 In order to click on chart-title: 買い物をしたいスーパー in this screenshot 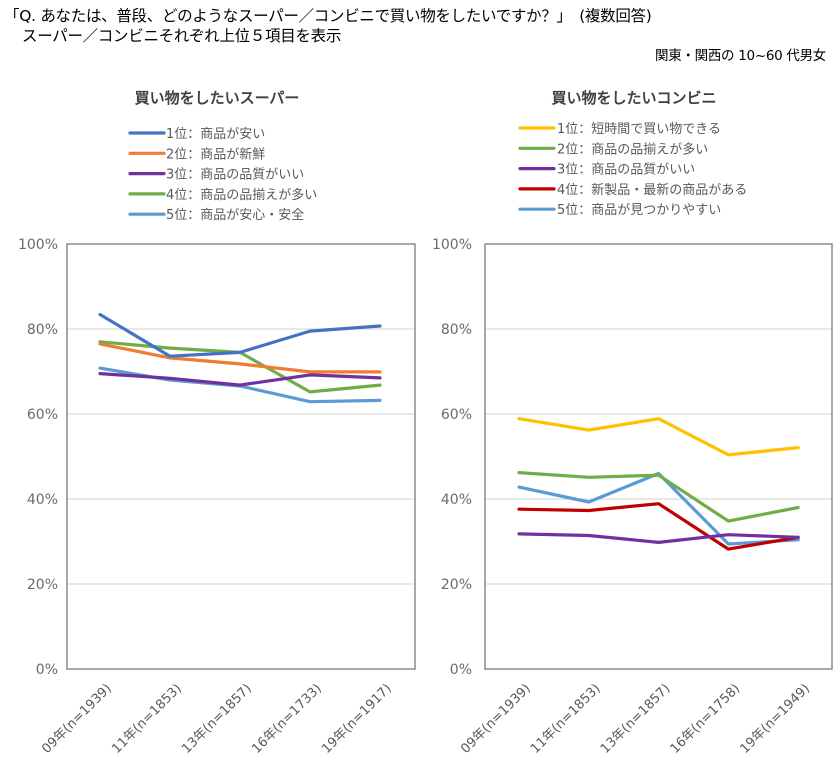, I will do `click(217, 98)`.